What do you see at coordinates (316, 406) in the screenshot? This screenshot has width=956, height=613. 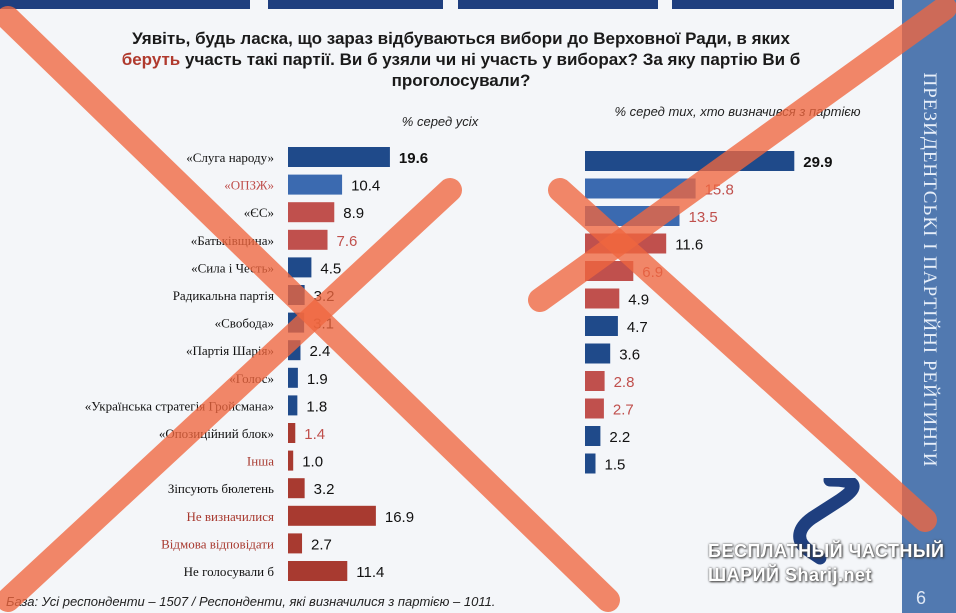 I see `left-value-label-9: 1.8` at bounding box center [316, 406].